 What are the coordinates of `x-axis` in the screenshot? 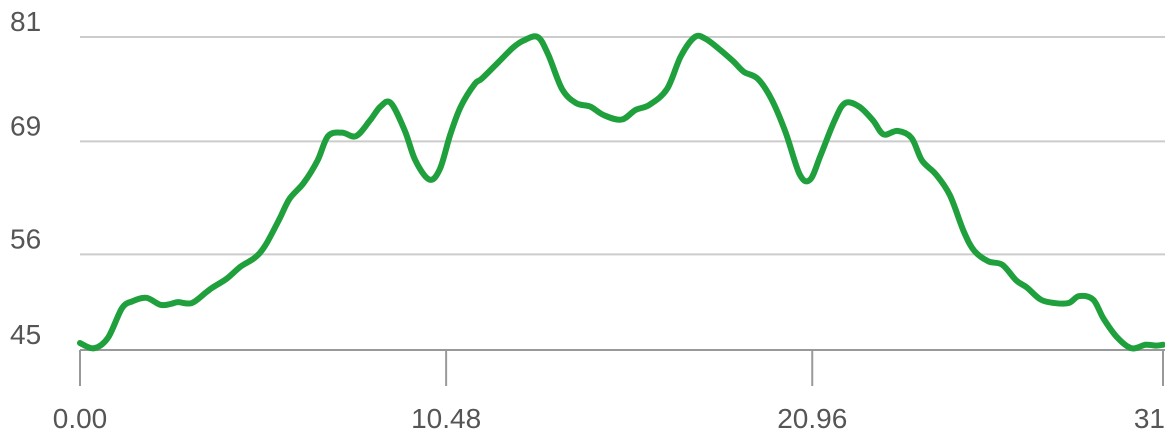 It's located at (622, 367).